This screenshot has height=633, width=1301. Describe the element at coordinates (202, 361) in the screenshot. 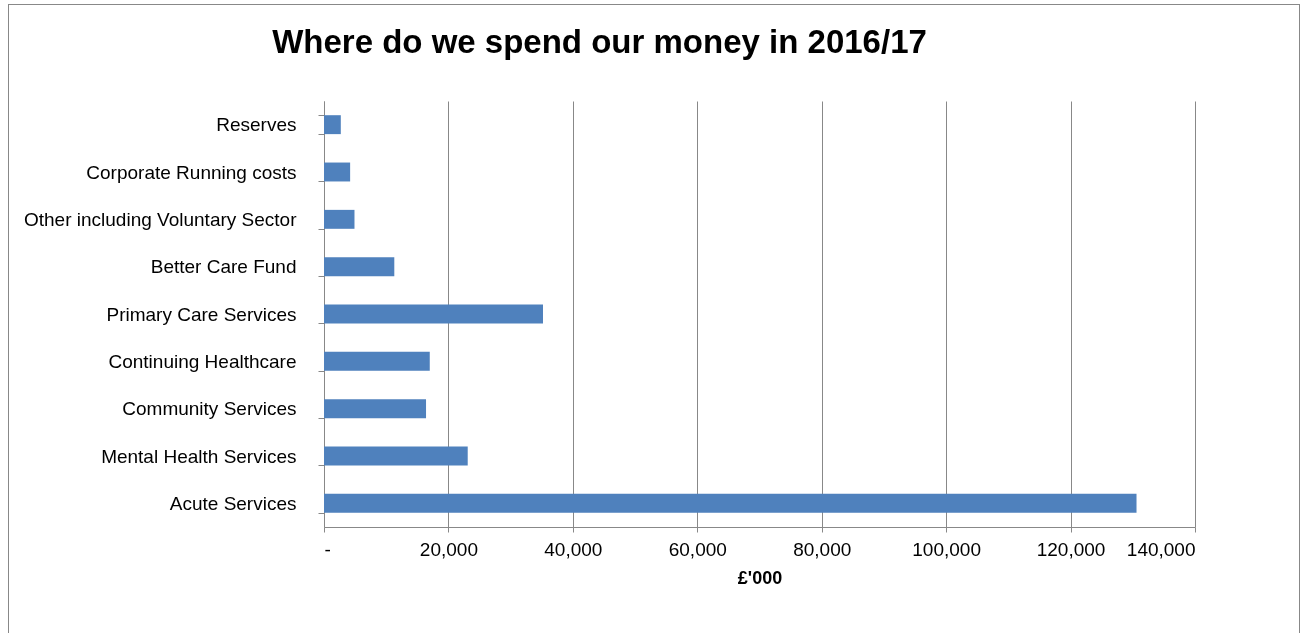

I see `y-tick-label: Continuing Healthcare` at that location.